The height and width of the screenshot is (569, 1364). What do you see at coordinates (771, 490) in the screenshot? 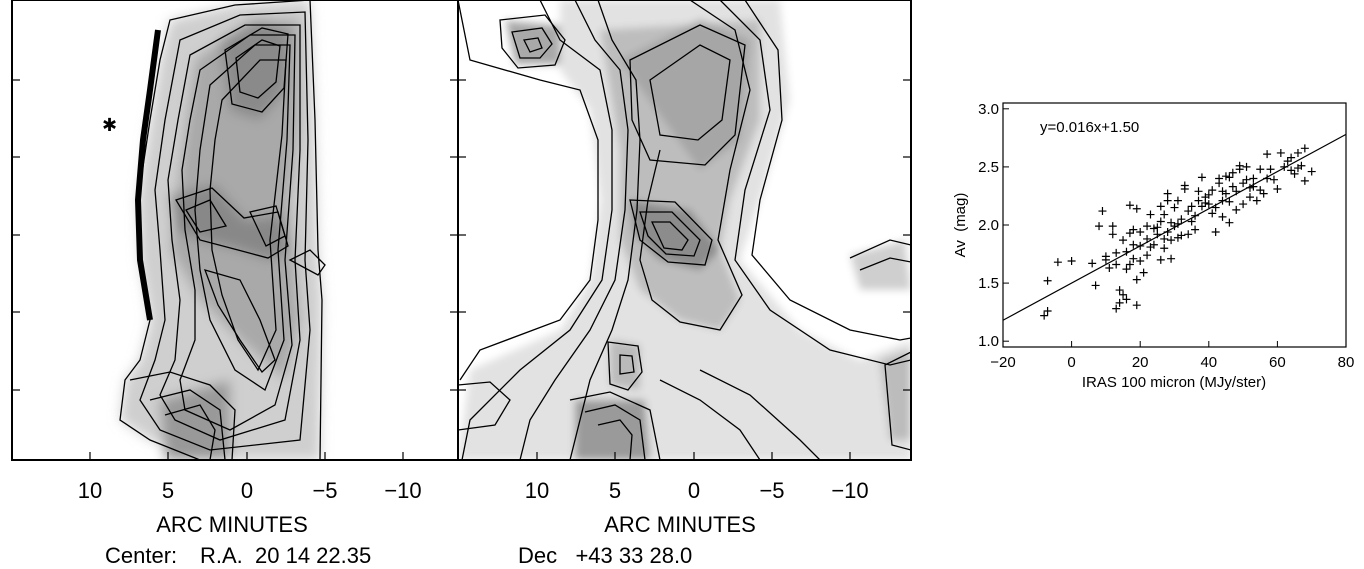
I see `middle-xtick-label: −5` at bounding box center [771, 490].